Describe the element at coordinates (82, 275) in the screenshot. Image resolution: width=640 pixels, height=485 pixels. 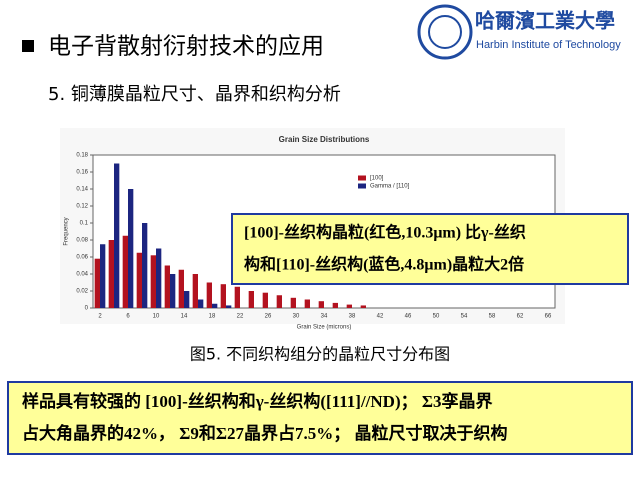
I see `y-tick-label: 0.04` at that location.